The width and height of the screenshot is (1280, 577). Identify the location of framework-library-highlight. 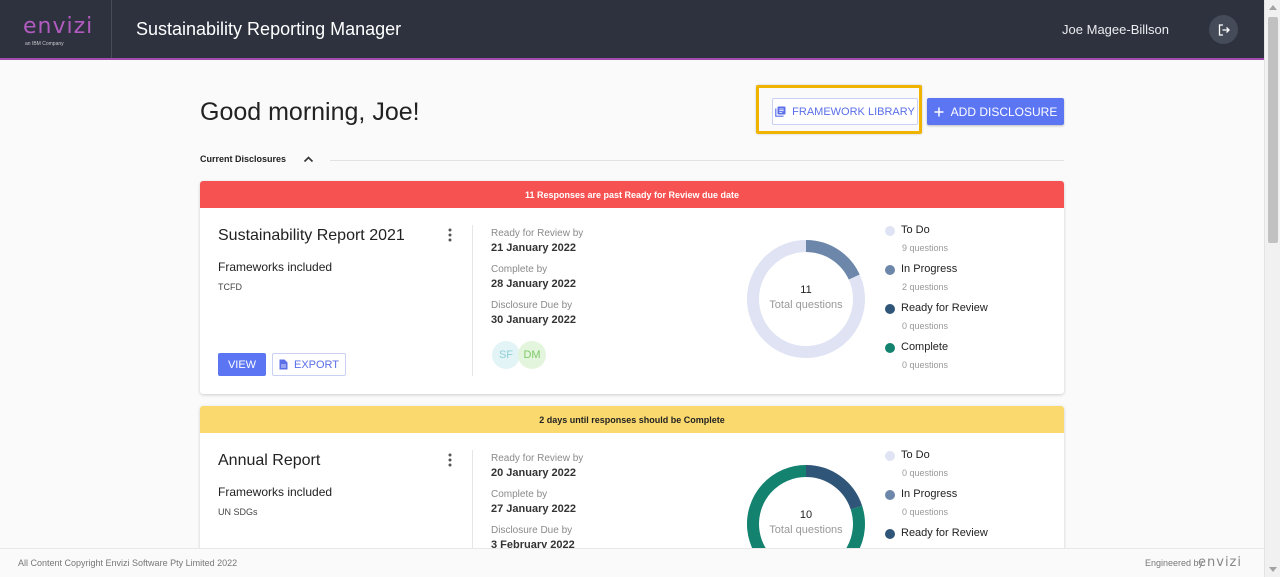
(839, 109).